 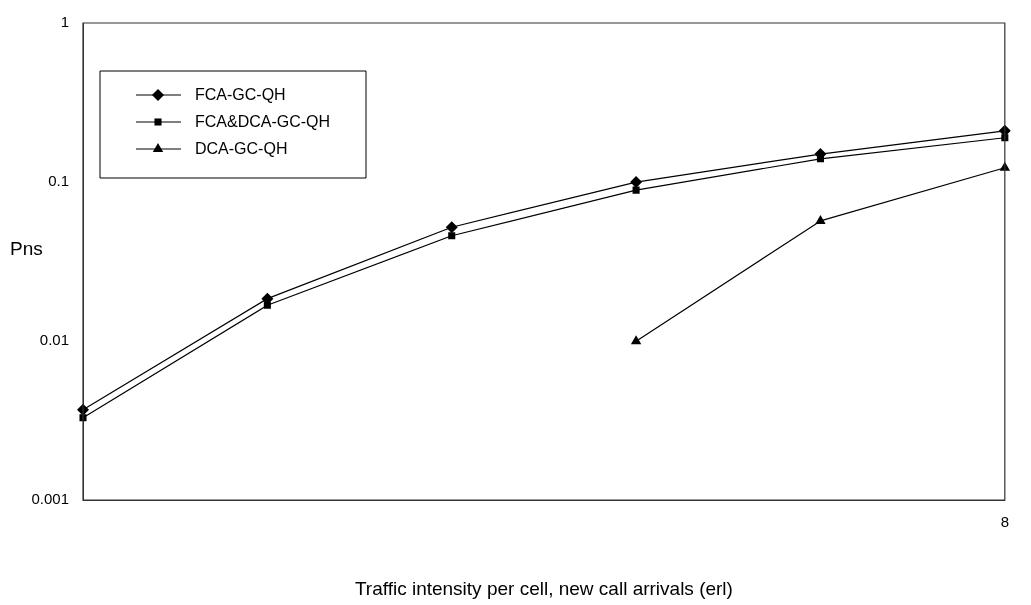 I want to click on legend-label: FCA-GC-QH, so click(x=240, y=95).